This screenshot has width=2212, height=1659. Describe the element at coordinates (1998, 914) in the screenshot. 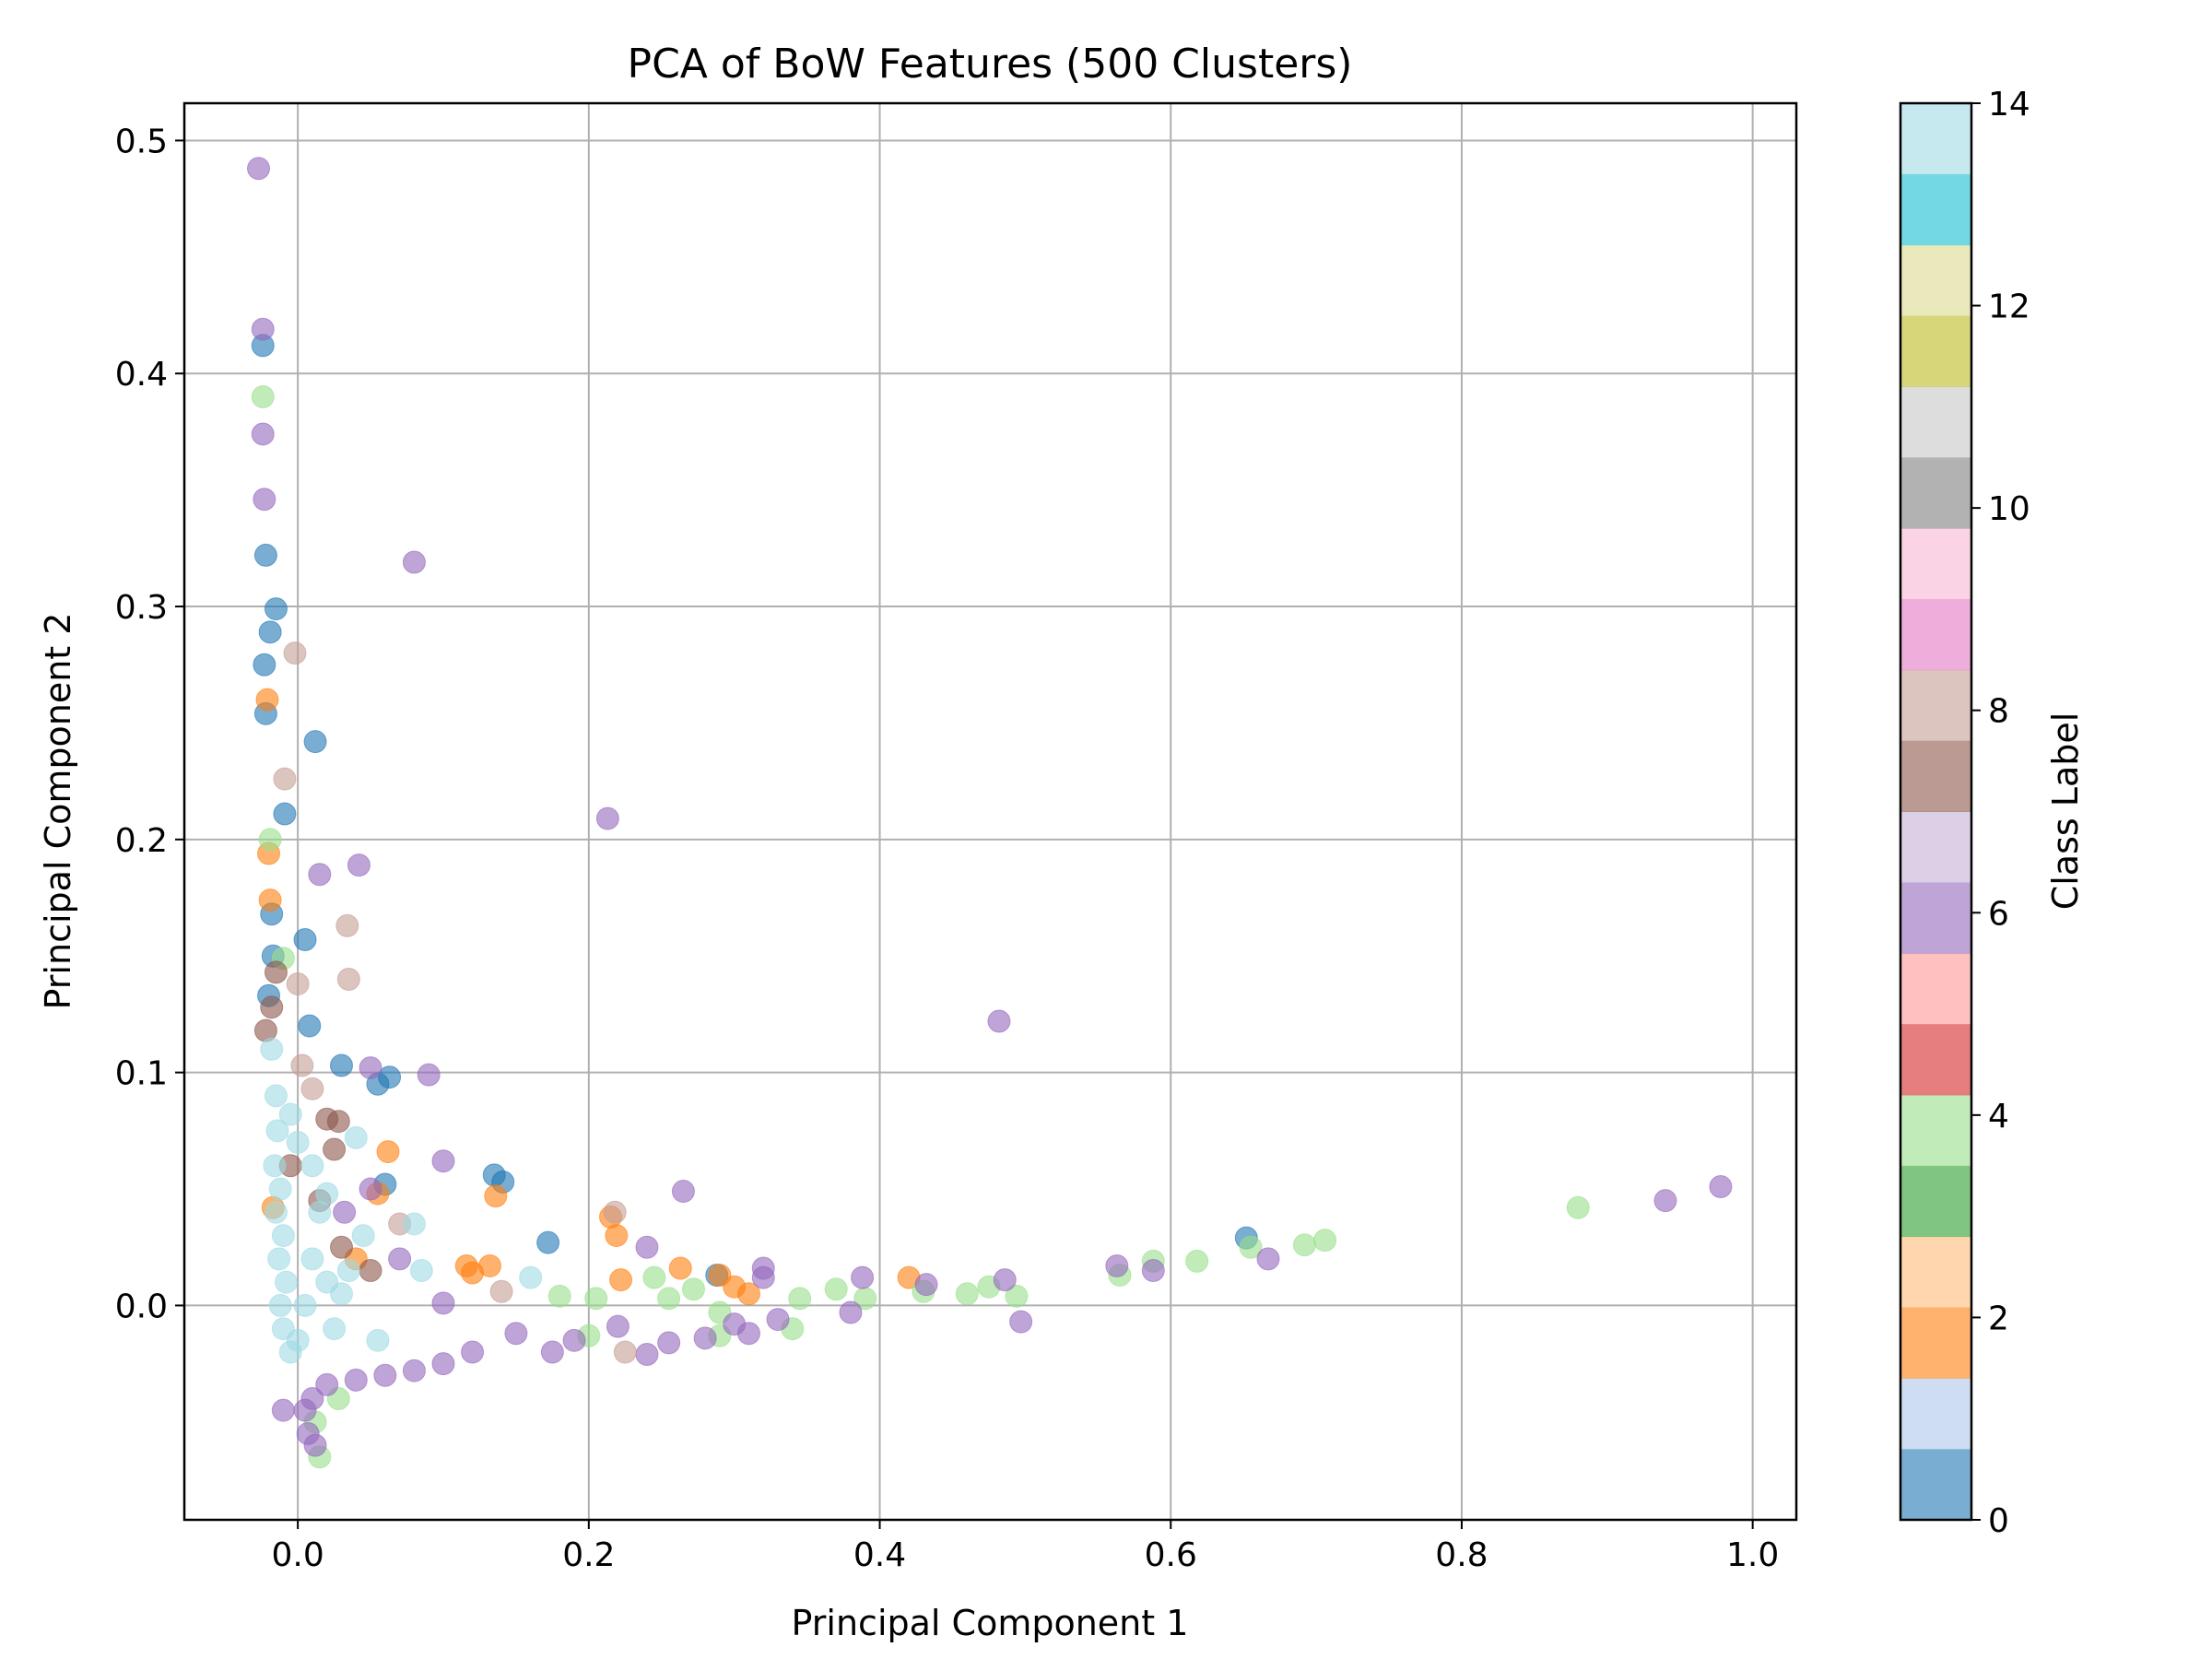

I see `colorbar-tick-label: 6` at that location.